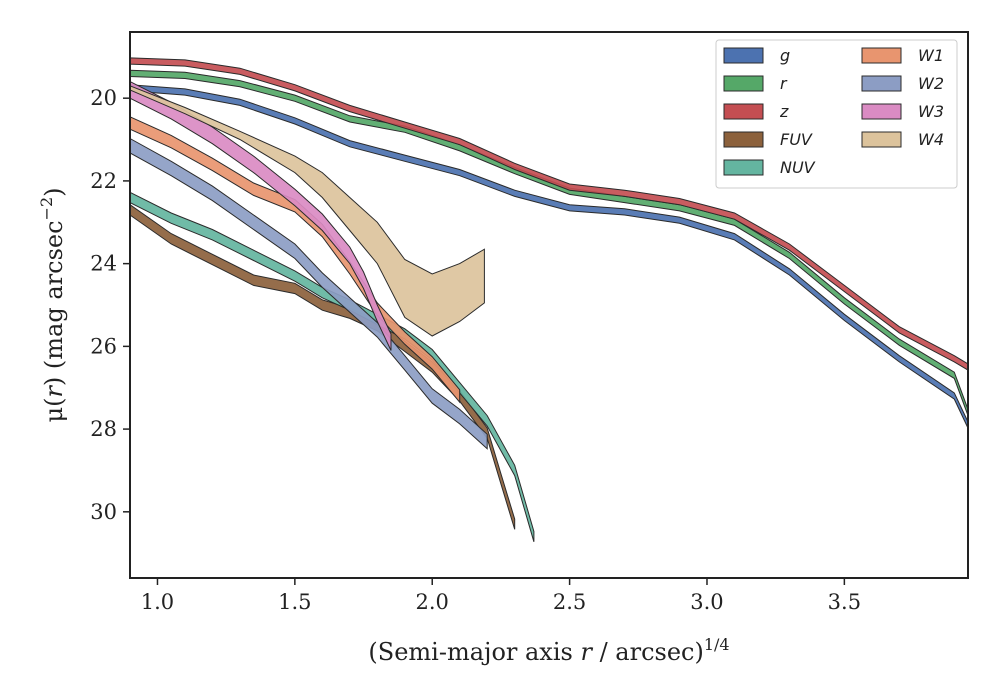 This screenshot has width=1000, height=700. Describe the element at coordinates (785, 55) in the screenshot. I see `legend-label-g: g` at that location.